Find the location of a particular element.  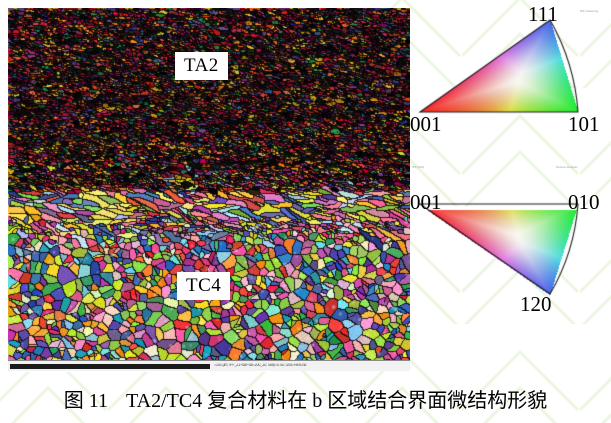

ipf-colour-key-cubic: 001 101 111 IPF Colouring is located at coordinates (508, 75).